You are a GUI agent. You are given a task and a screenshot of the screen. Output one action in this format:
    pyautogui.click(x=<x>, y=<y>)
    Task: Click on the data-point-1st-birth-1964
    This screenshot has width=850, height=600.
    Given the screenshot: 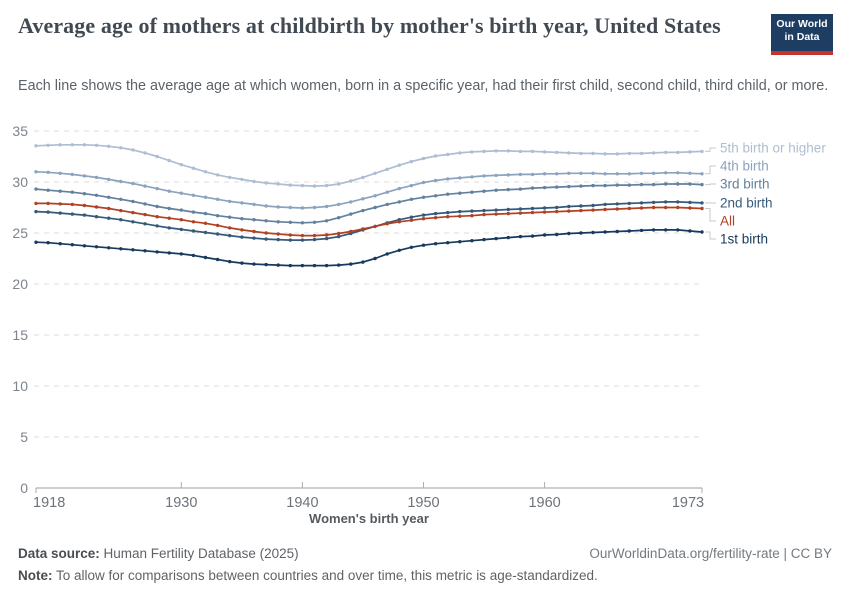 What is the action you would take?
    pyautogui.click(x=593, y=232)
    